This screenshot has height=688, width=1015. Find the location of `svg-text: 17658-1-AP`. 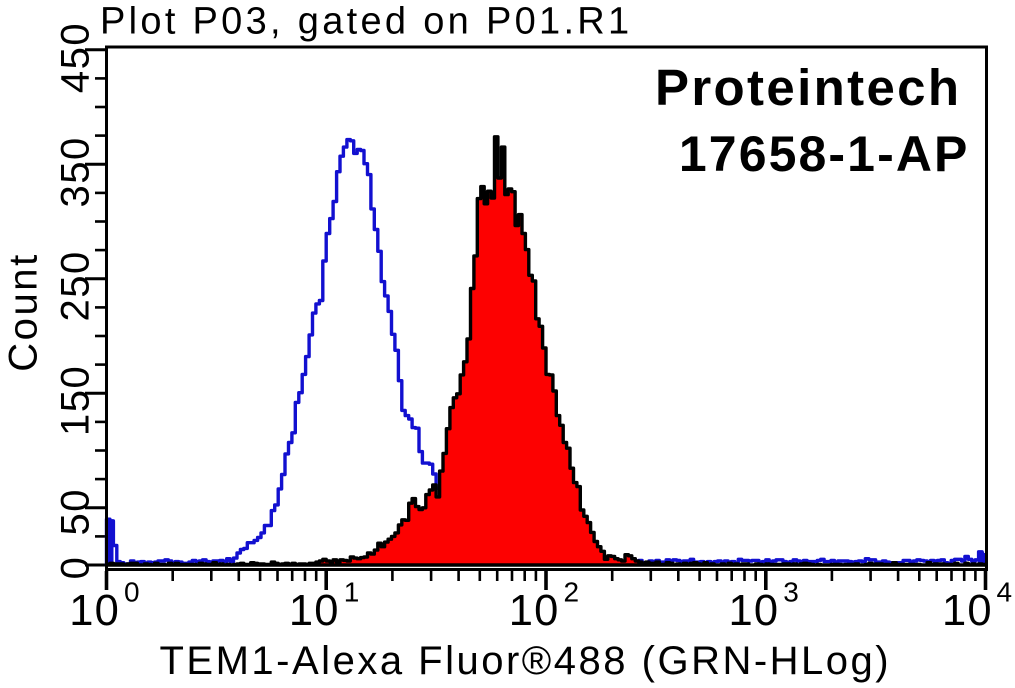

svg-text: 17658-1-AP is located at coordinates (824, 154).